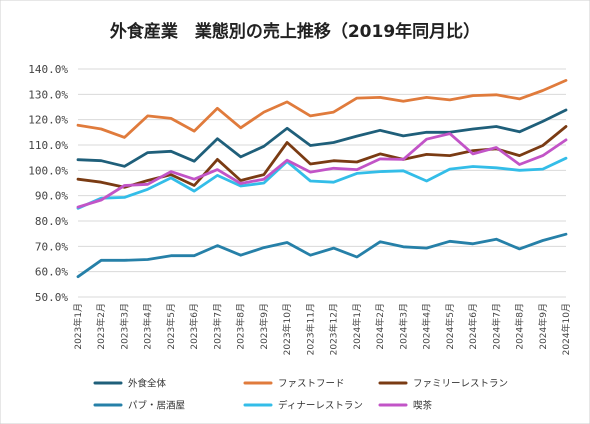  Describe the element at coordinates (48, 120) in the screenshot. I see `y-tick-label: 120.0%` at that location.